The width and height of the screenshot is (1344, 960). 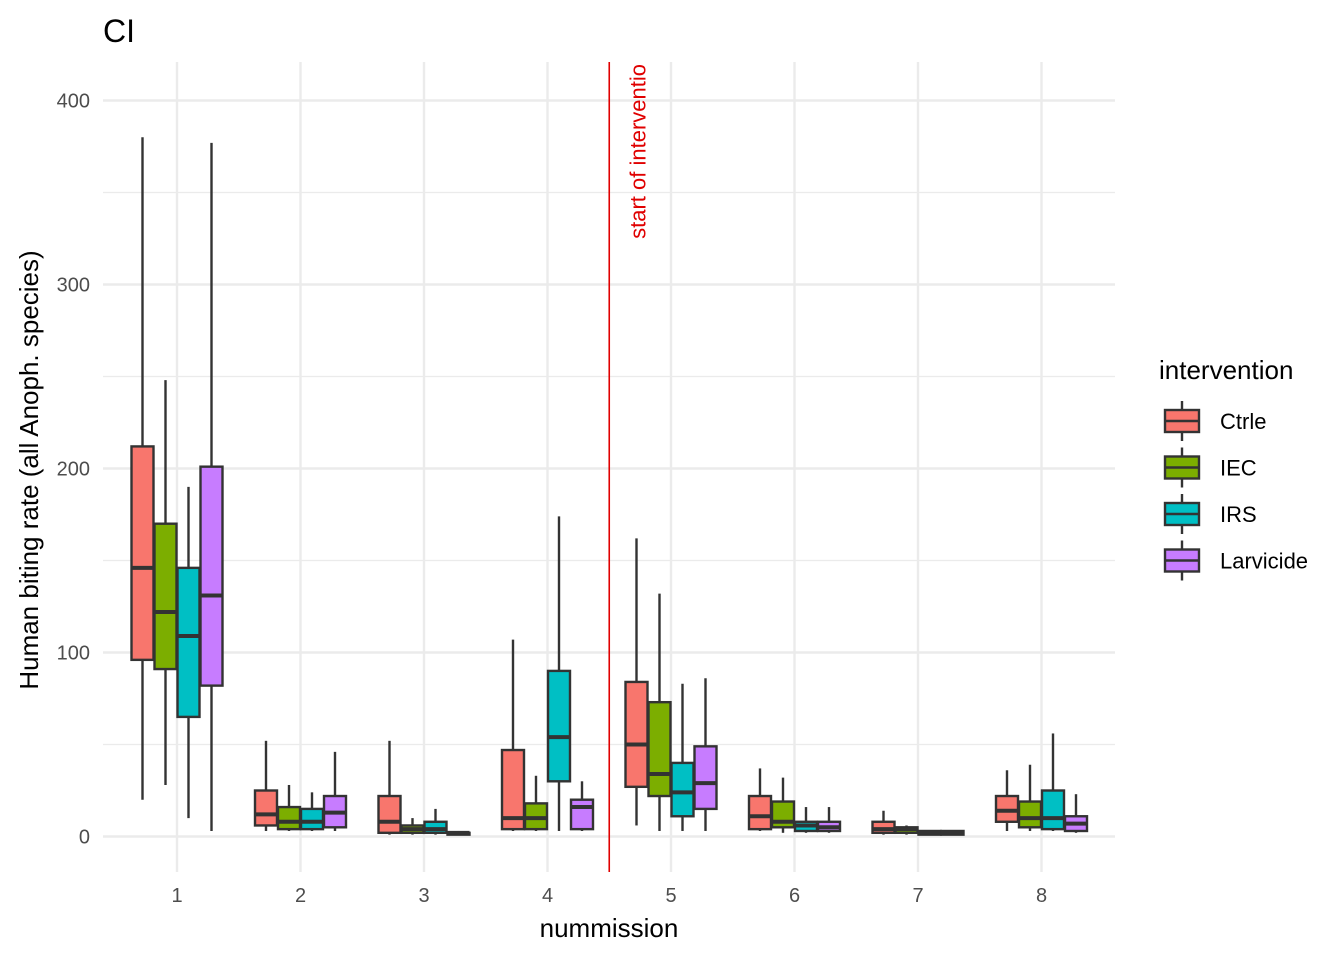 I want to click on x-tick-label: 5, so click(x=670, y=896).